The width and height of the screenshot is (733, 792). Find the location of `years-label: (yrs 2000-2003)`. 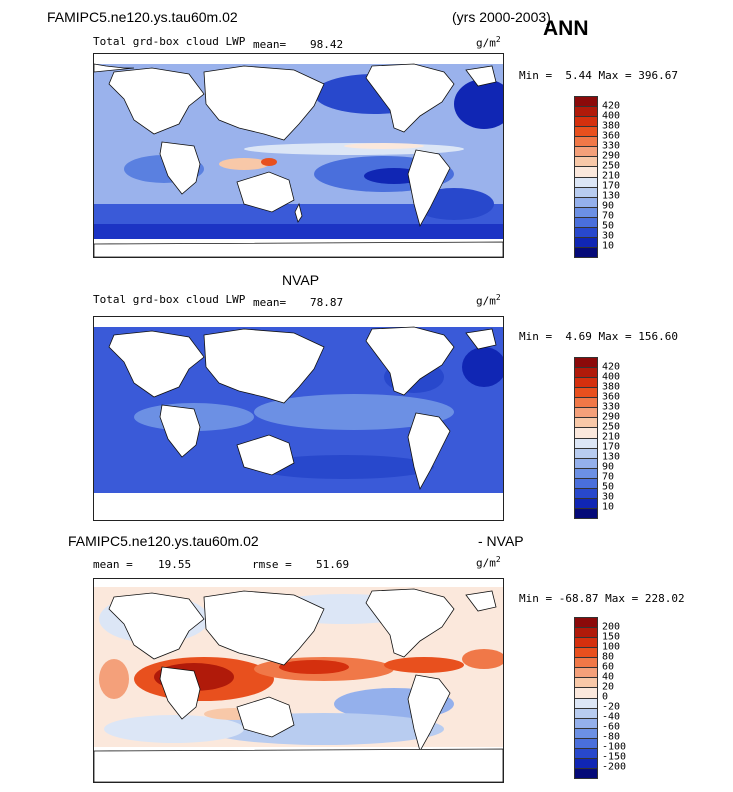

years-label: (yrs 2000-2003) is located at coordinates (501, 17).